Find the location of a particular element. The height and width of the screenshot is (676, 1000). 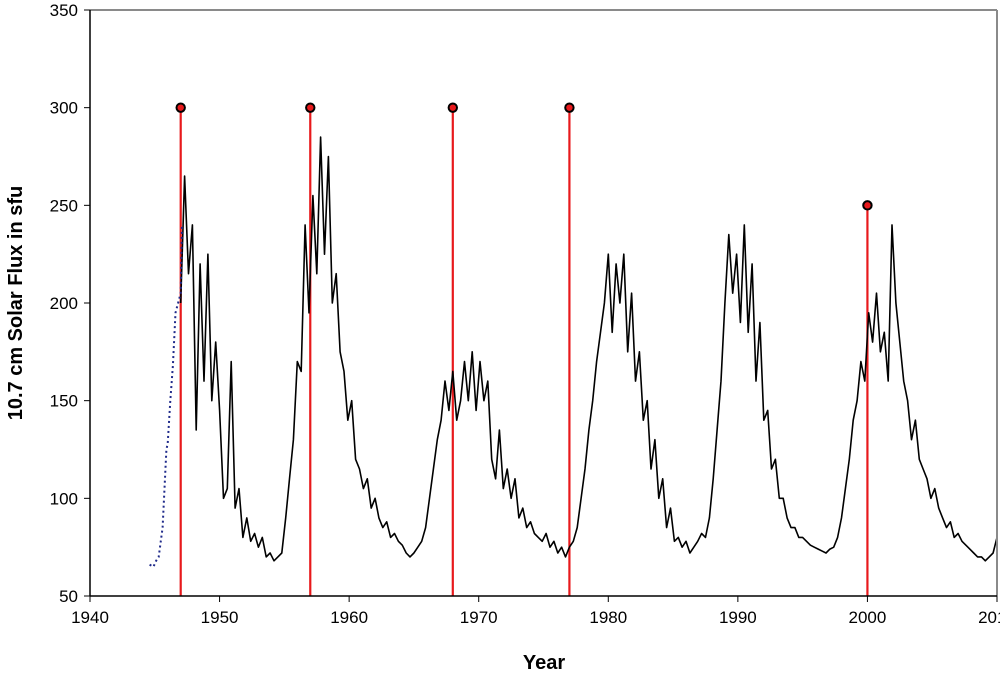

x-tick-label: 1960 is located at coordinates (349, 617).